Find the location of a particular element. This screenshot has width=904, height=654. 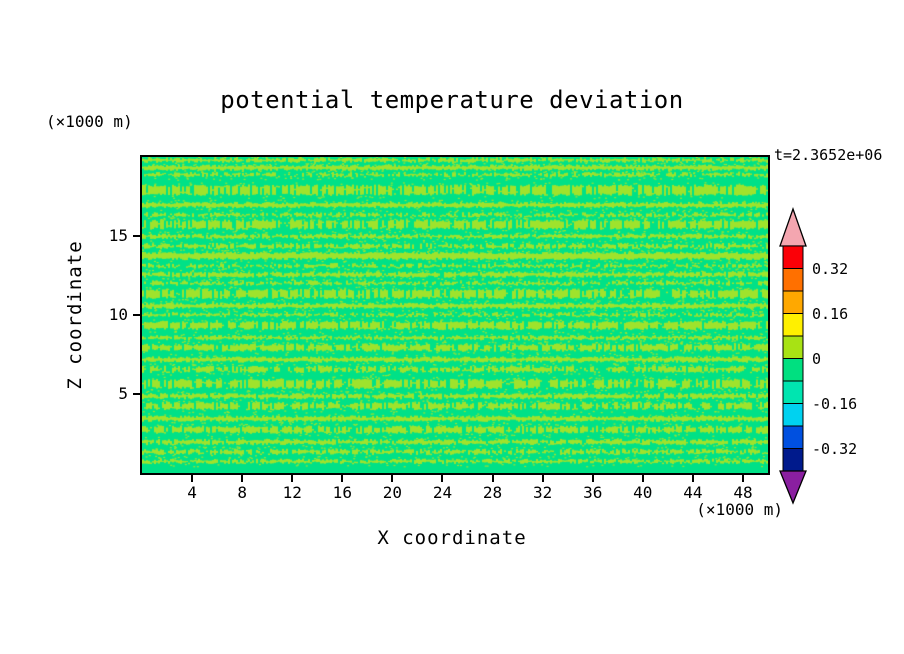

y-tick-label: 10 is located at coordinates (118, 314).